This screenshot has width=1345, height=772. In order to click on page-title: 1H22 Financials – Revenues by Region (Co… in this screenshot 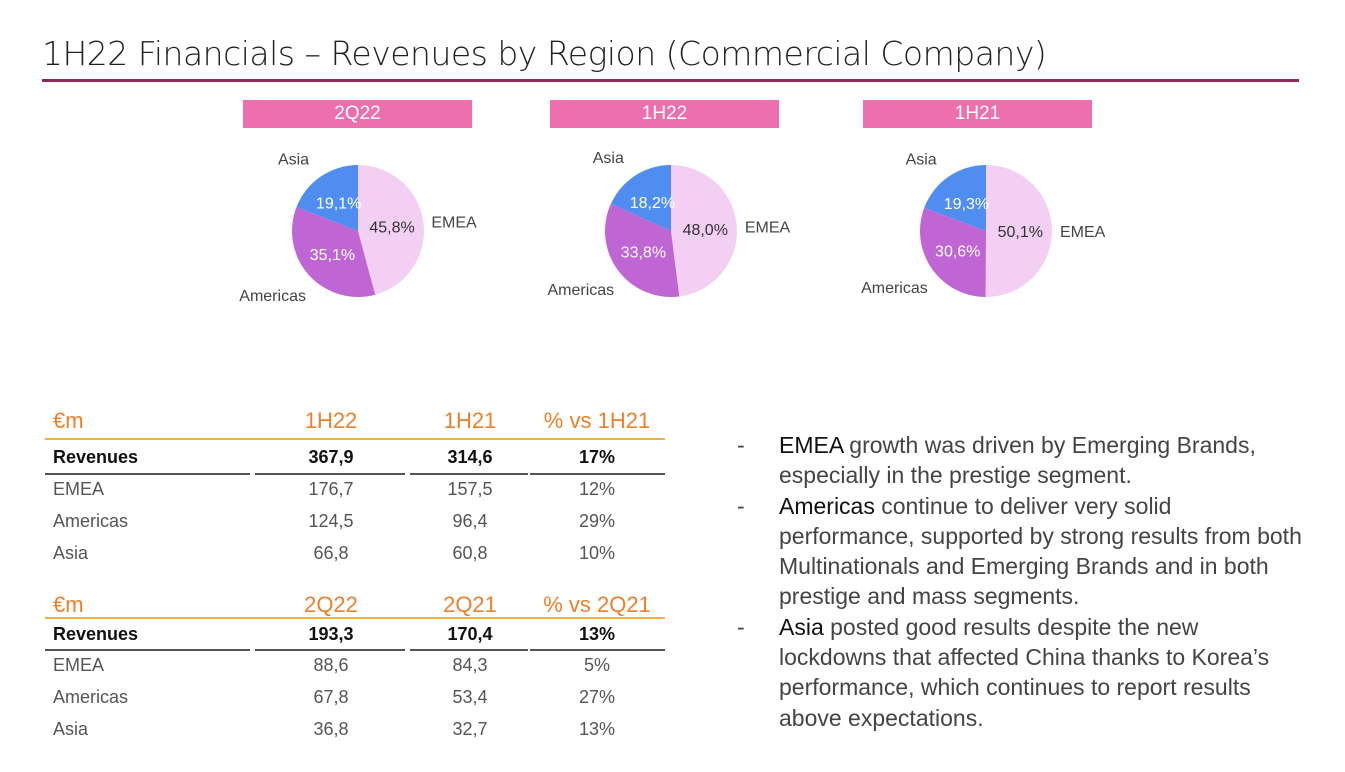, I will do `click(544, 53)`.